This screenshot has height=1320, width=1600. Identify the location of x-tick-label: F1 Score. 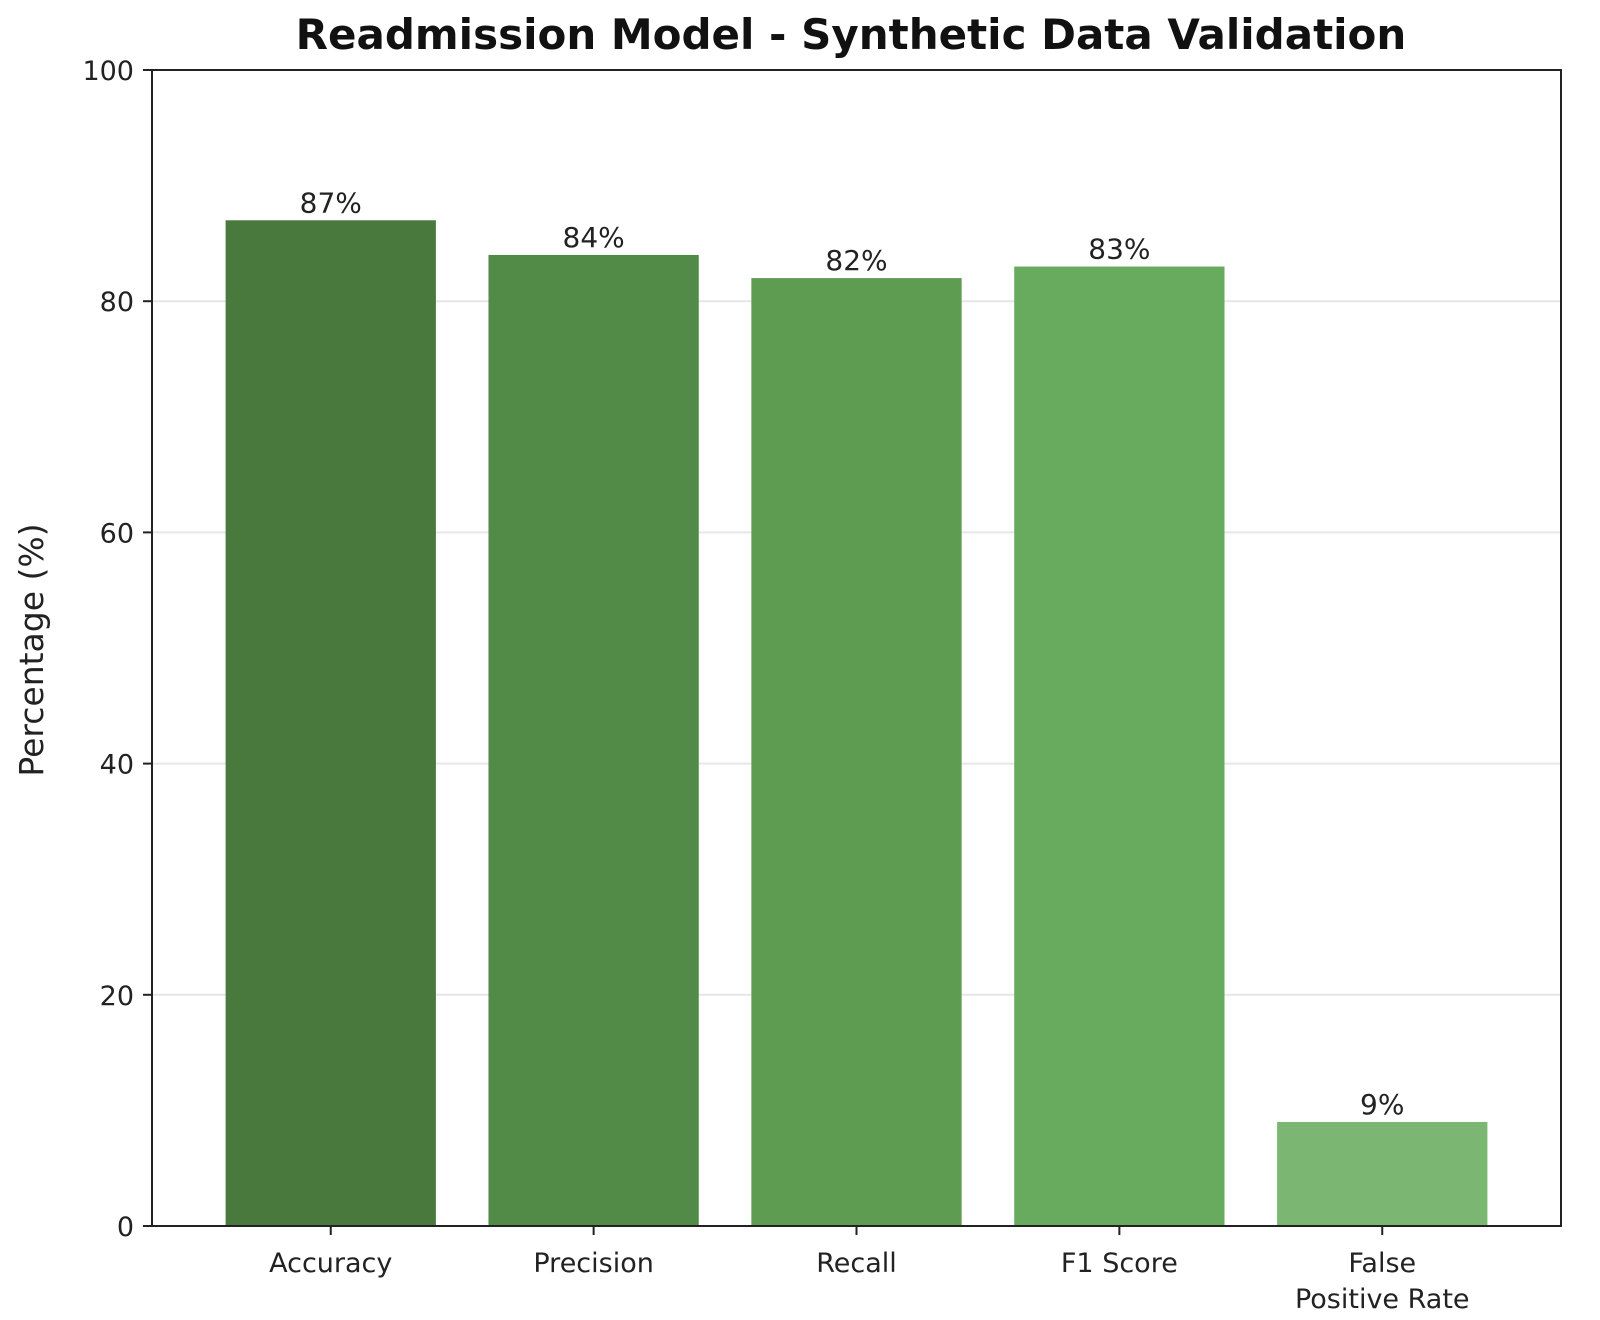
(1119, 1263).